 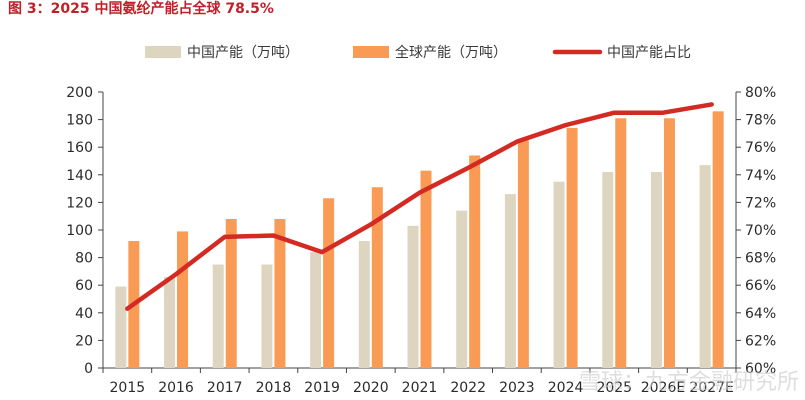 I want to click on x-axis-tick-label: 2024, so click(x=566, y=388).